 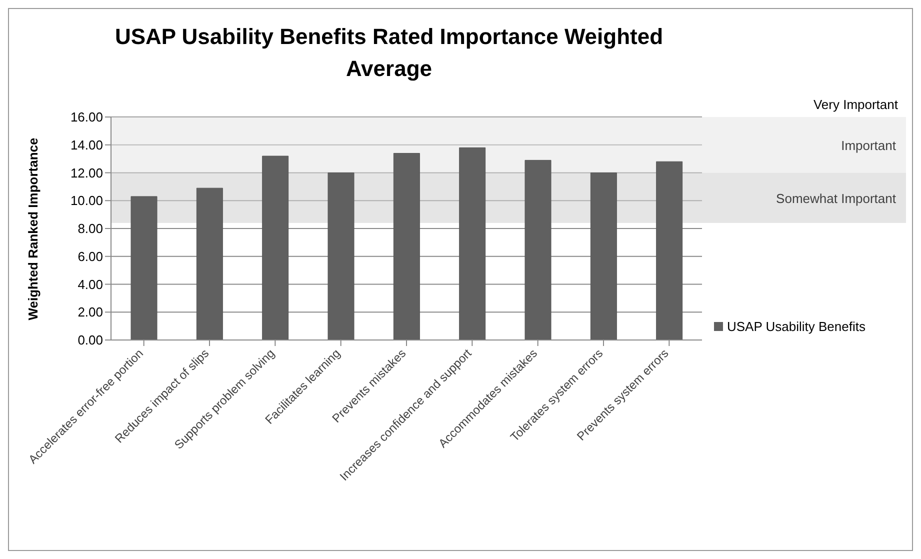 What do you see at coordinates (86, 144) in the screenshot?
I see `y-tick-label: 14.00` at bounding box center [86, 144].